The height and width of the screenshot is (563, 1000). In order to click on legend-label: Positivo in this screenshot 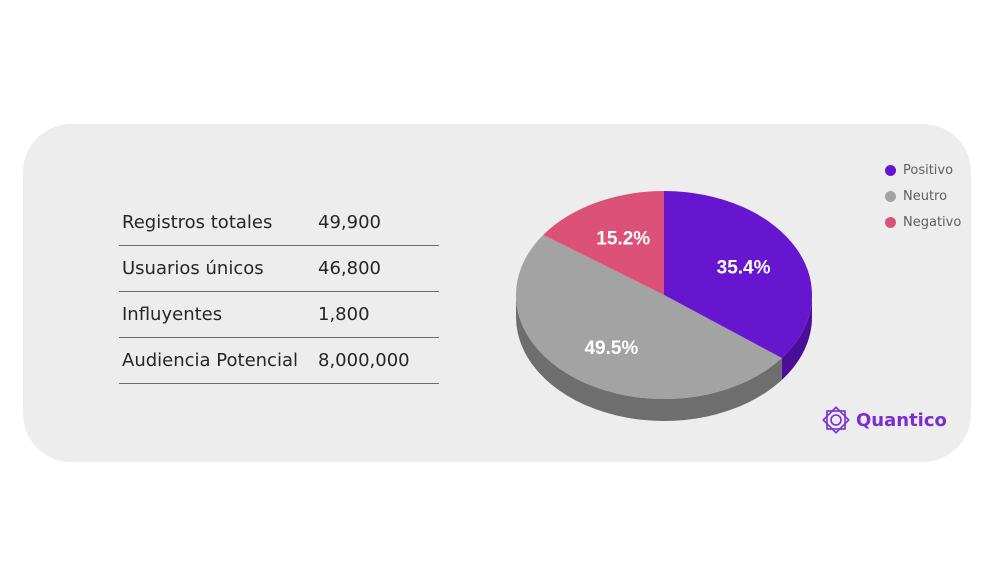, I will do `click(928, 170)`.